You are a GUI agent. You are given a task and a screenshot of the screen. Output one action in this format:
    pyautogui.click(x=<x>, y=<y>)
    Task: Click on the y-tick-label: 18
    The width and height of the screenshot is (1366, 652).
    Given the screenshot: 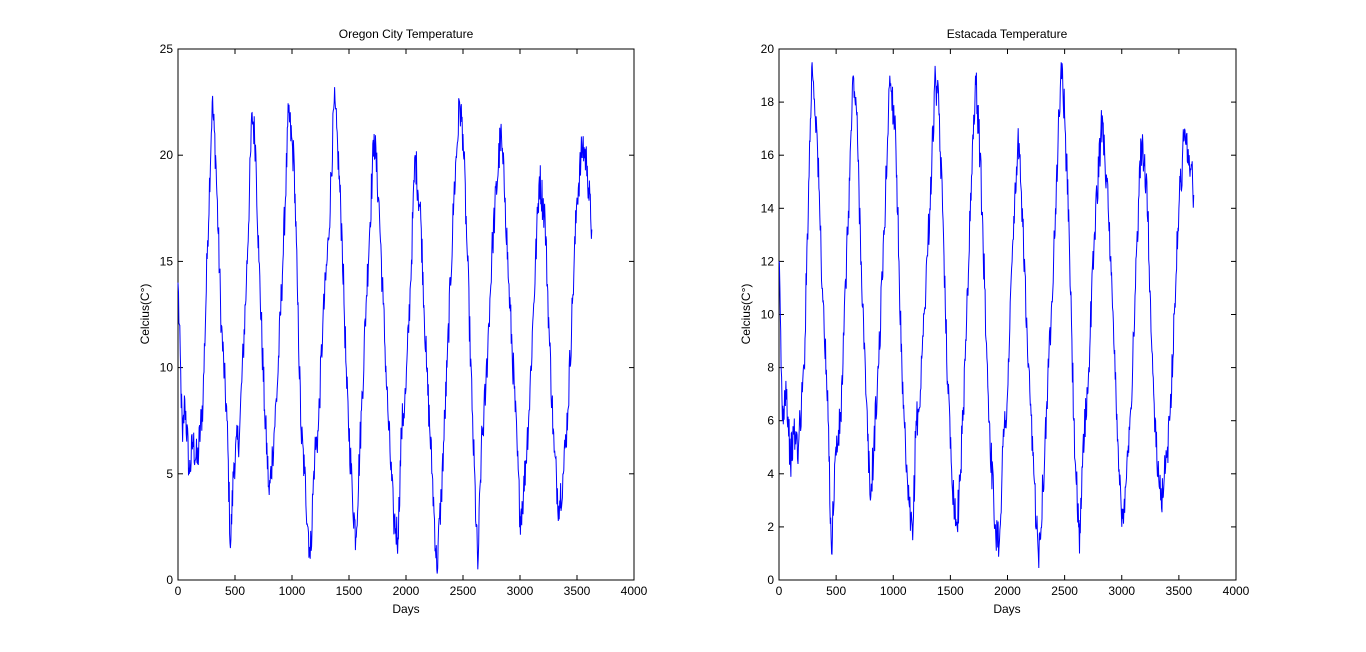 What is the action you would take?
    pyautogui.click(x=768, y=102)
    